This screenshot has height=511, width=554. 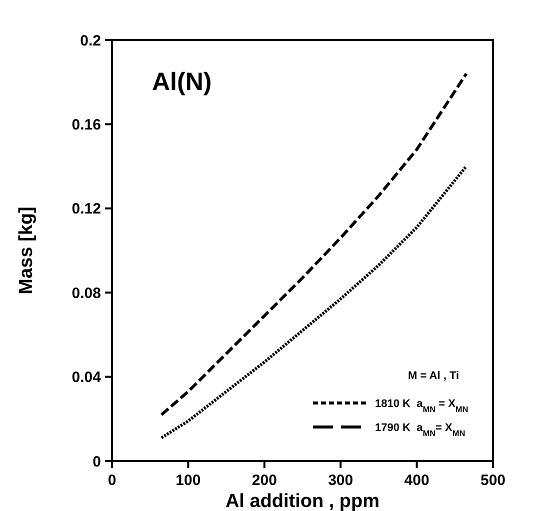 I want to click on y-axis-title: Mass [kg], so click(x=26, y=250).